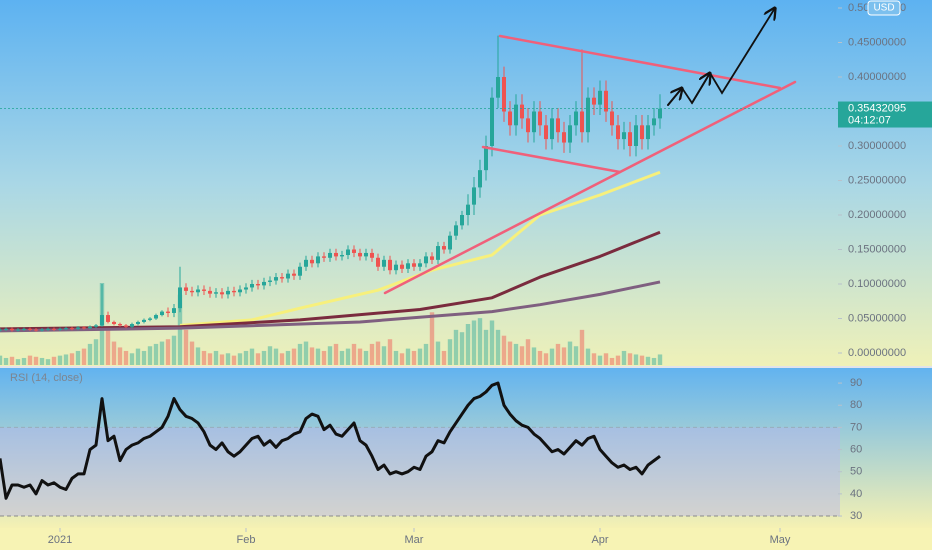 The height and width of the screenshot is (550, 932). I want to click on moving-average, so click(330, 306).